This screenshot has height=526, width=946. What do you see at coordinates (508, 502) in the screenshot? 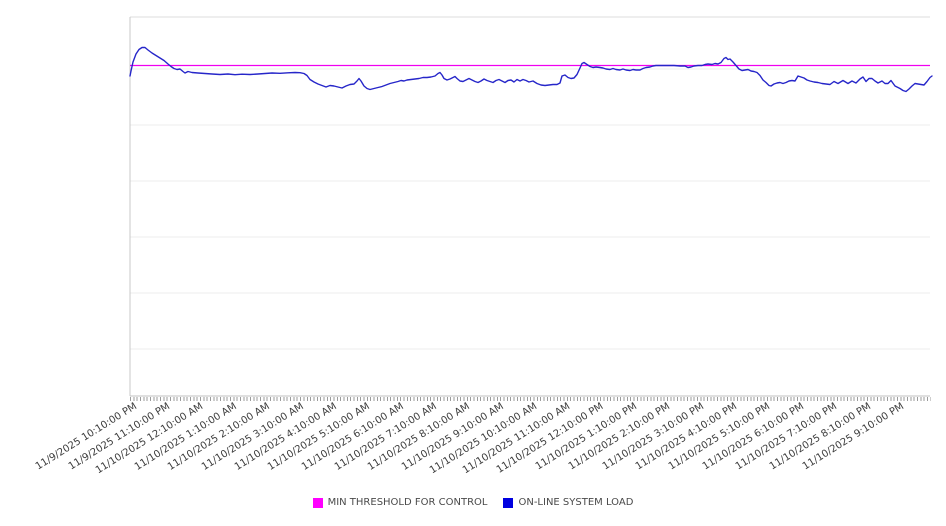
I see `legend-swatch-online-system-load` at bounding box center [508, 502].